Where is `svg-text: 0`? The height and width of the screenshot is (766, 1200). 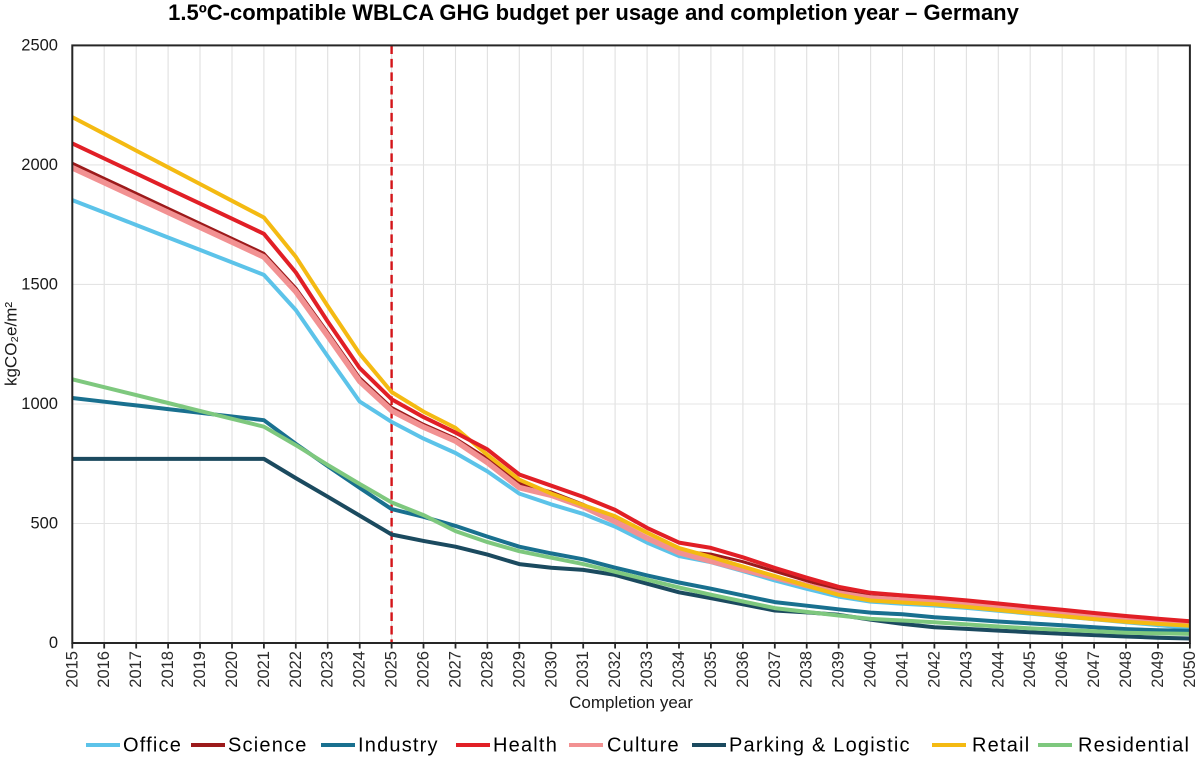 svg-text: 0 is located at coordinates (53, 643).